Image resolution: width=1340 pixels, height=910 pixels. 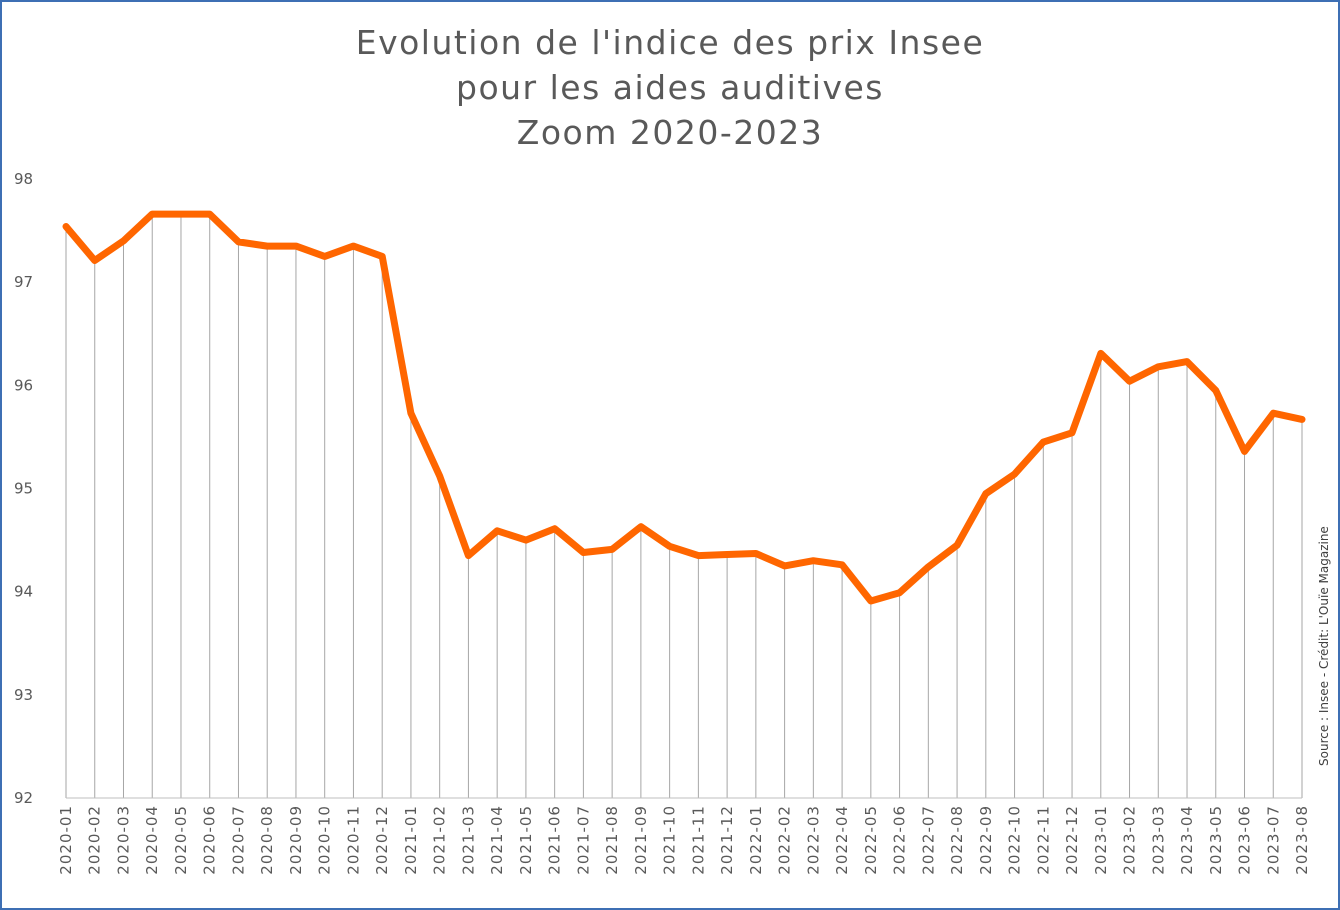 What do you see at coordinates (497, 840) in the screenshot?
I see `x-tick-label: 2021-04` at bounding box center [497, 840].